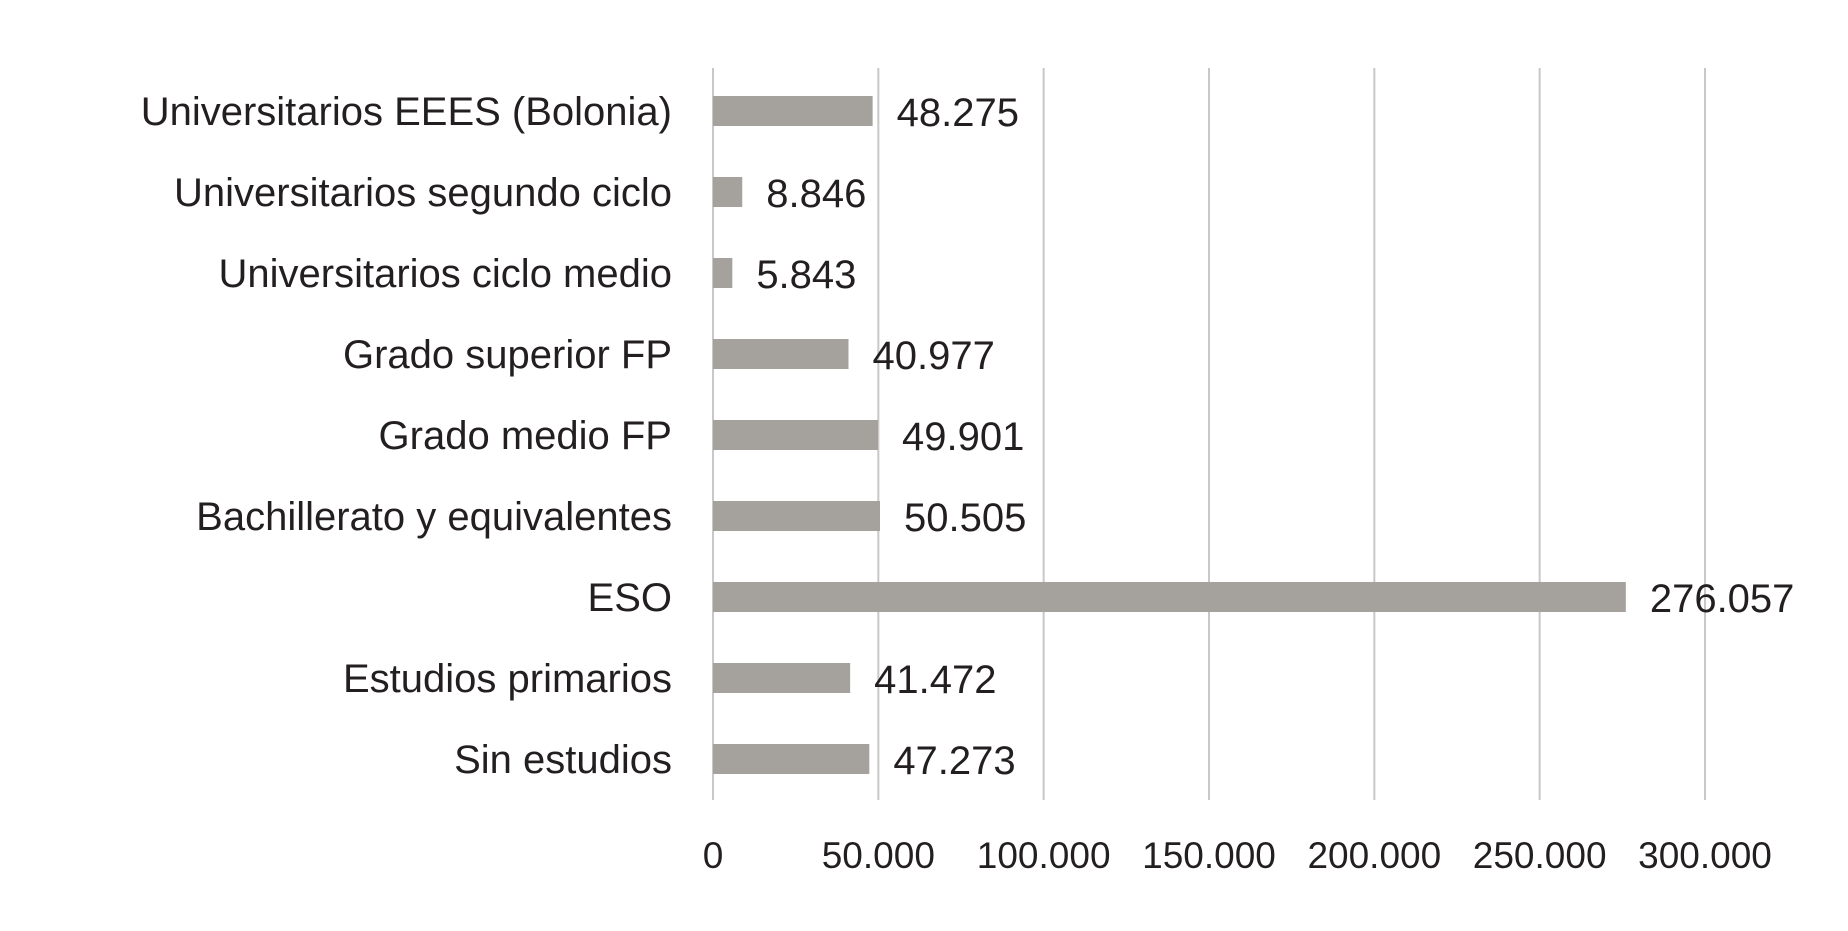  I want to click on category-label: Sin estudios, so click(563, 760).